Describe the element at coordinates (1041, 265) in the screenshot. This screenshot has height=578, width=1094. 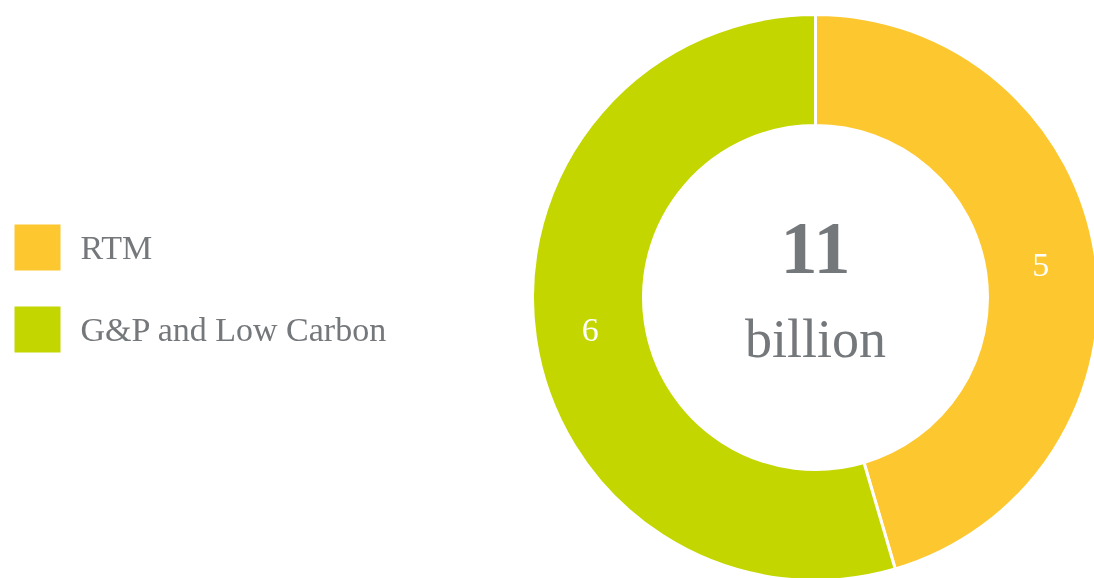
I see `data-label: 5` at that location.